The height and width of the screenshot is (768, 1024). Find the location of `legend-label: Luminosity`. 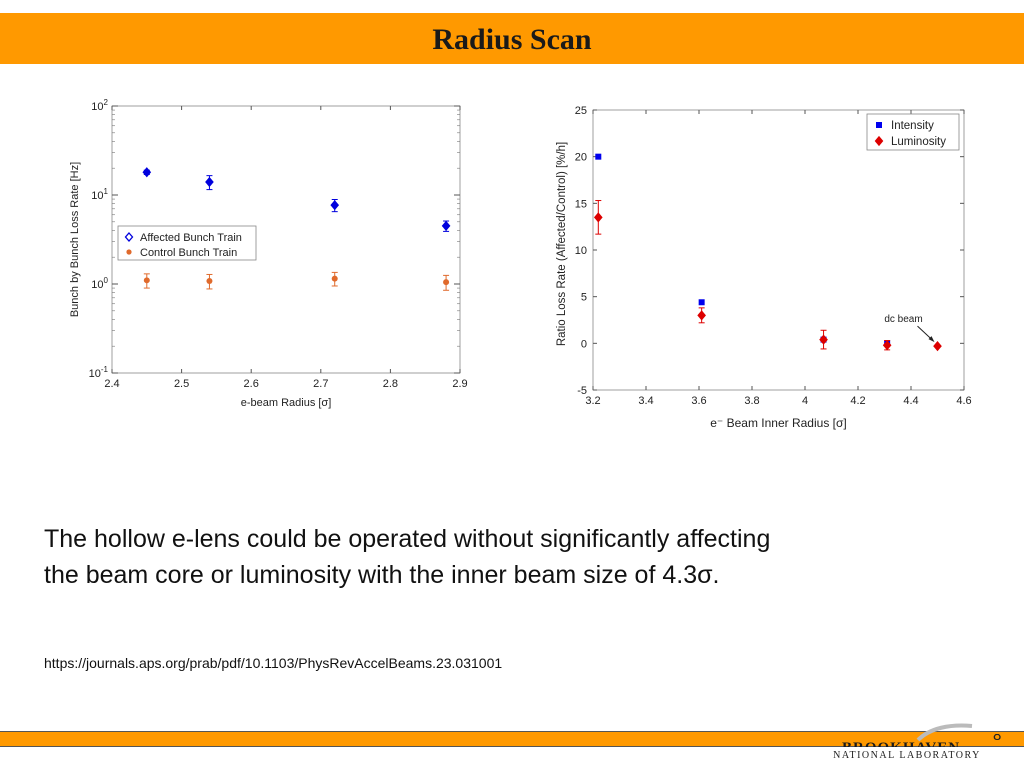

legend-label: Luminosity is located at coordinates (918, 142).